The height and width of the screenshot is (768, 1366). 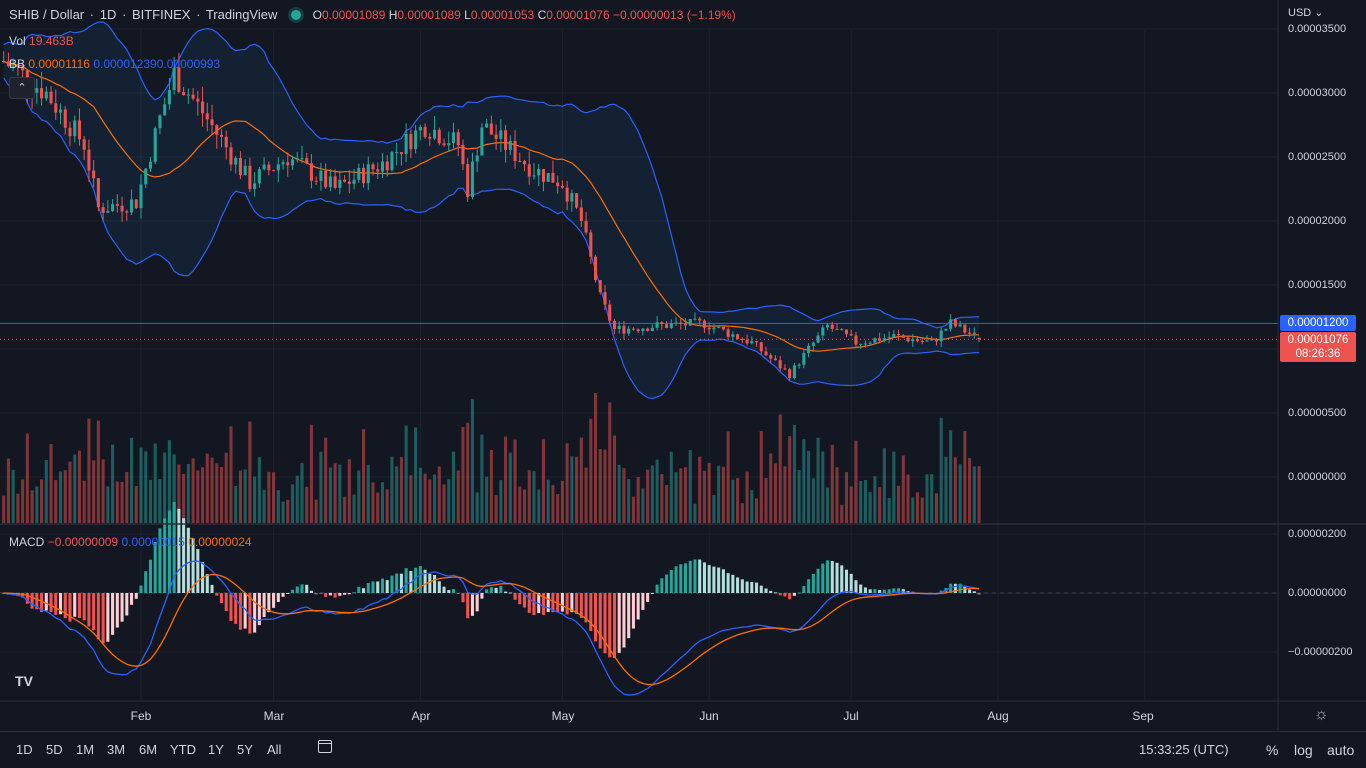 I want to click on collapse-legend-button: ⌃, so click(x=22, y=88).